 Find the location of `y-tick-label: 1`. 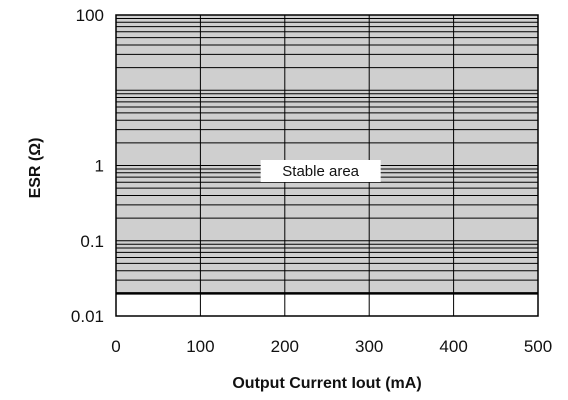

y-tick-label: 1 is located at coordinates (99, 166).